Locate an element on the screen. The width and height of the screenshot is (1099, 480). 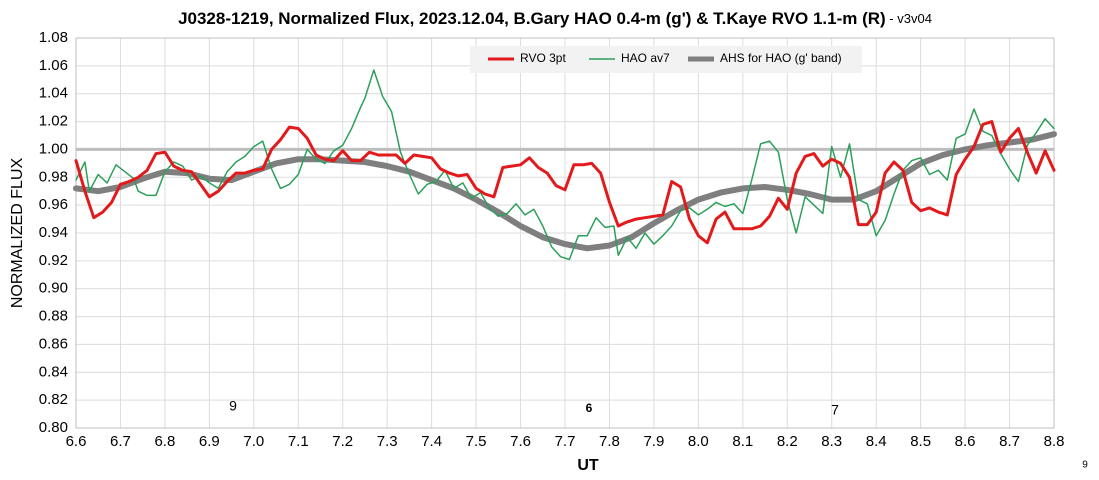
x-tick-label: 7.9 is located at coordinates (653, 441).